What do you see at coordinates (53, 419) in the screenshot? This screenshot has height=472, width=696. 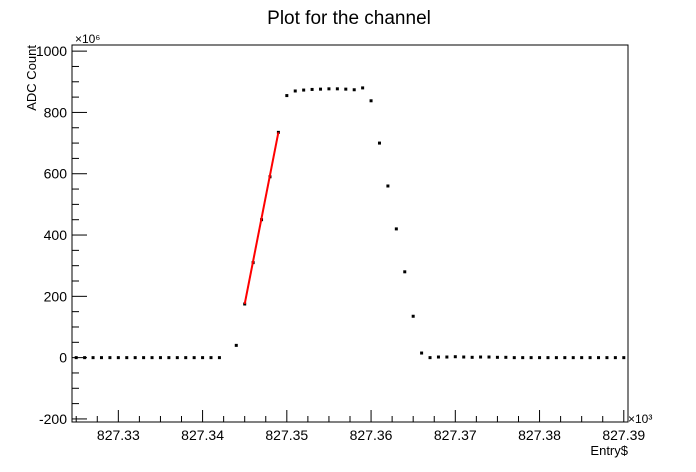 I see `y-tick-label: -200` at bounding box center [53, 419].